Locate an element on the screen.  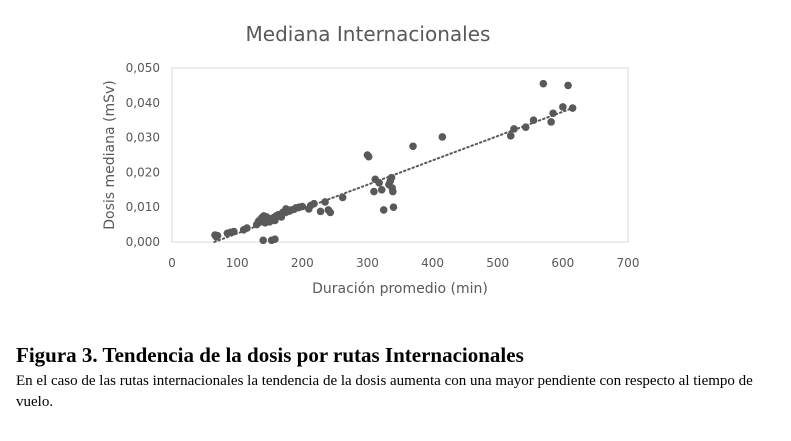
y-axis-title: Dosis mediana (mSv) is located at coordinates (110, 155).